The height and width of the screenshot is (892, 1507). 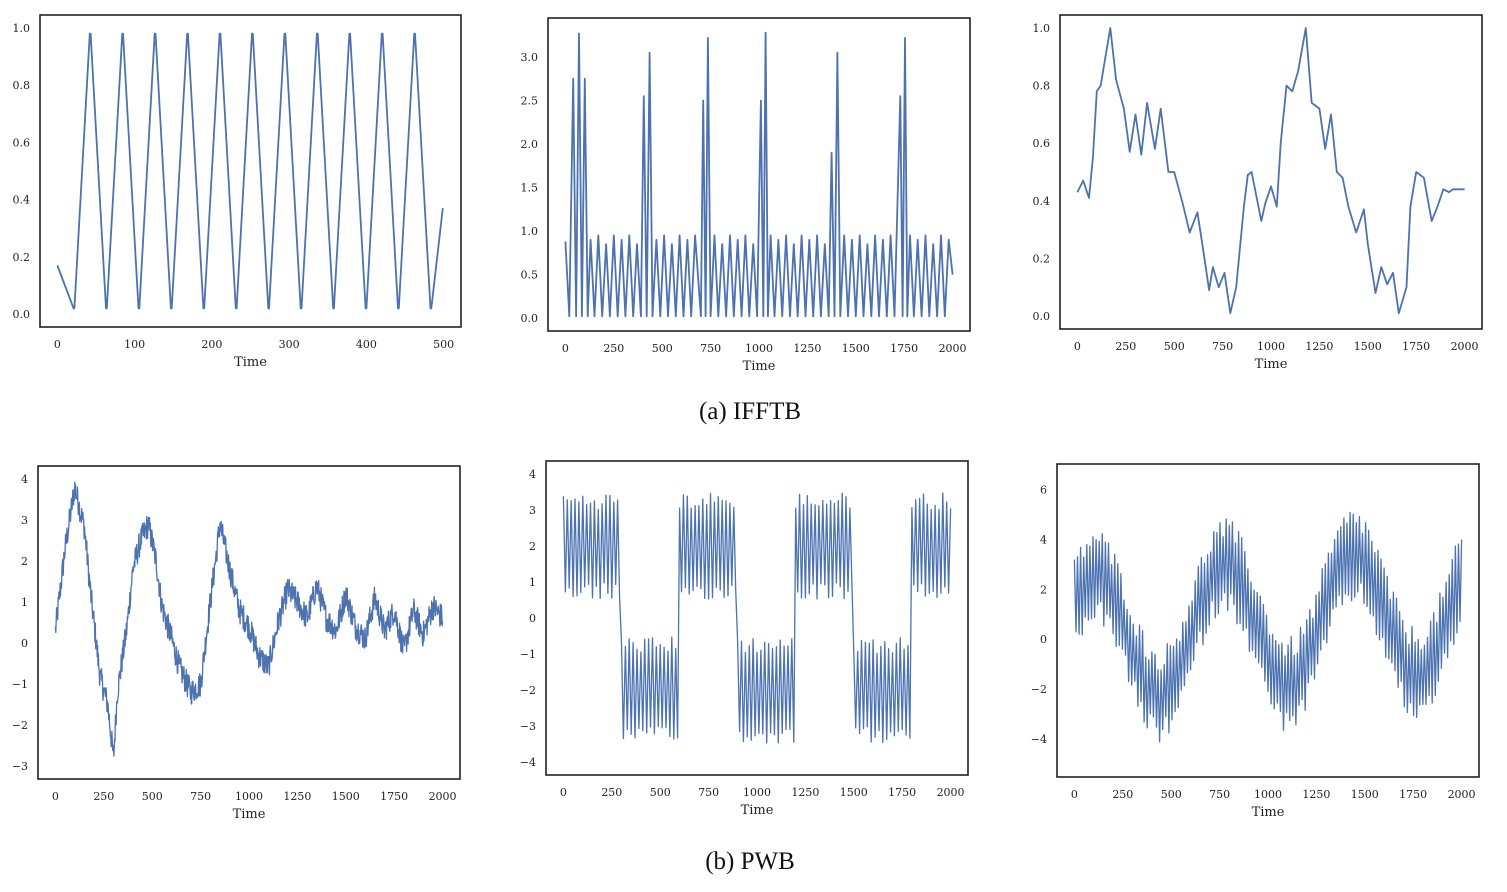 I want to click on y-tick-label: 0.5, so click(x=530, y=275).